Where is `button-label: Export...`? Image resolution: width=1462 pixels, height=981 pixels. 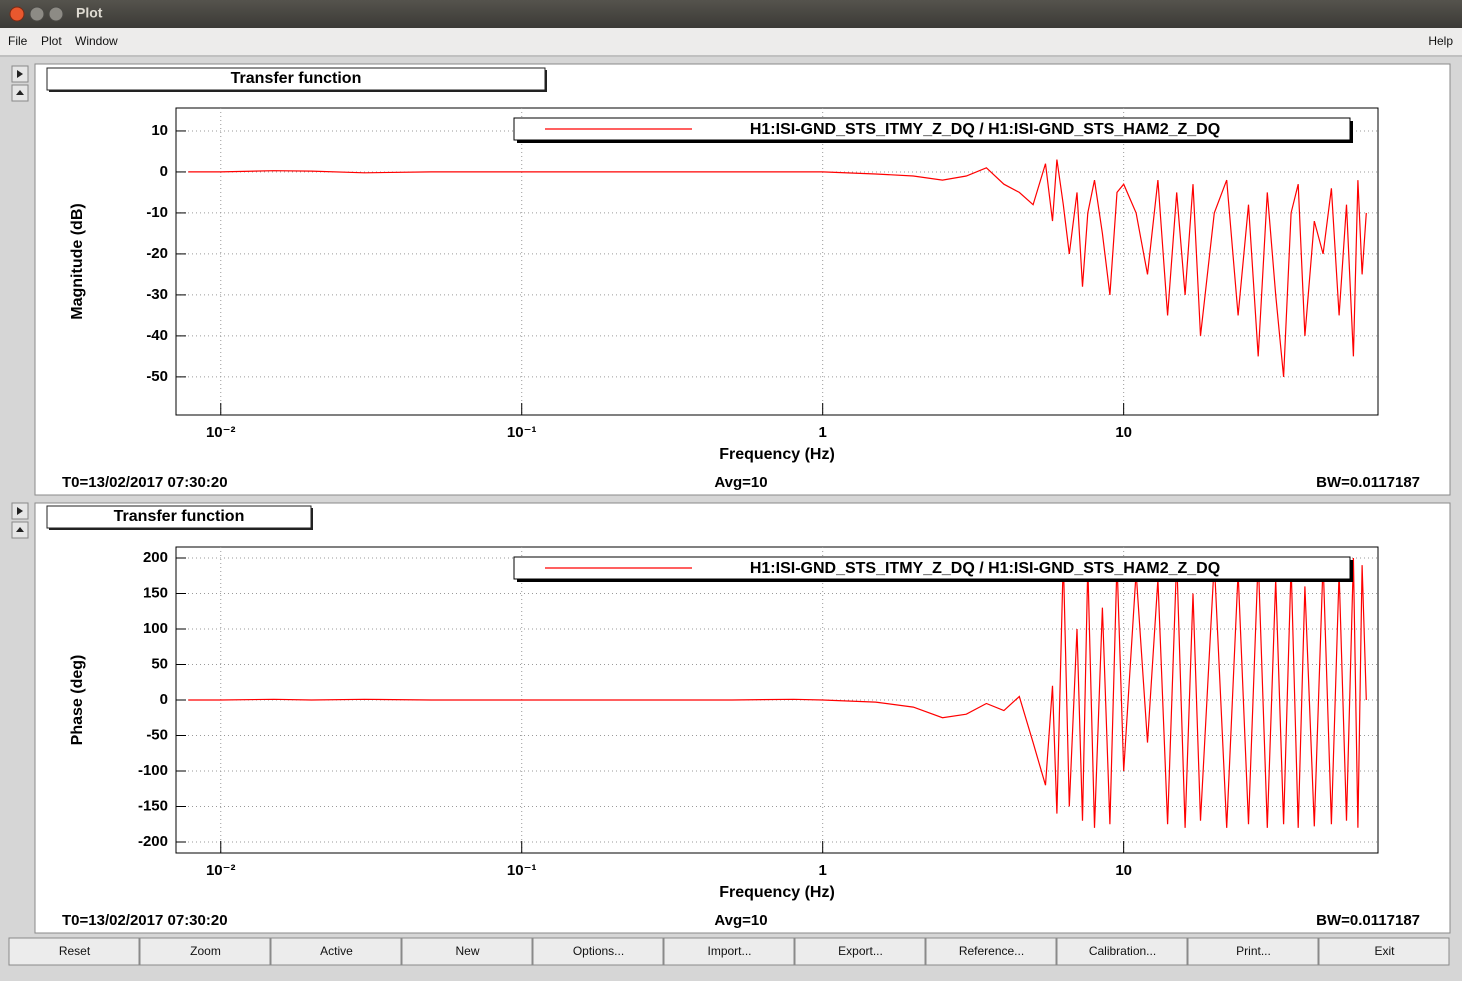
button-label: Export... is located at coordinates (860, 951).